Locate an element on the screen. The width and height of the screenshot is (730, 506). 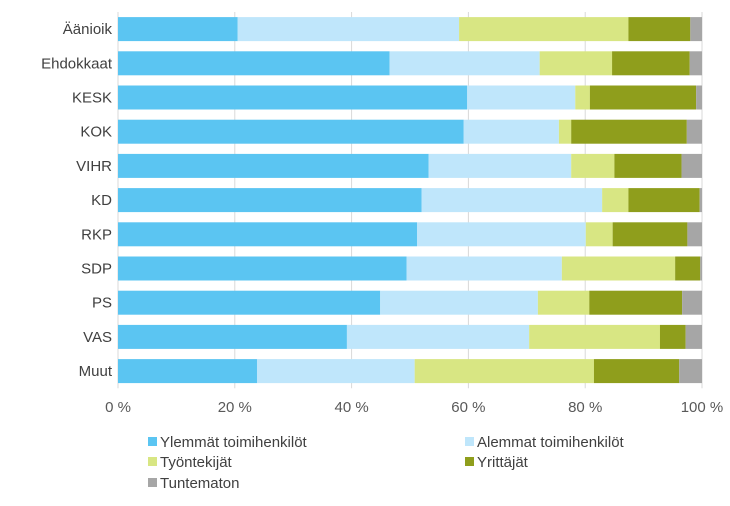
legend-label-alemmat-toimihenkilot: Alemmat toimihenkilöt is located at coordinates (551, 442).